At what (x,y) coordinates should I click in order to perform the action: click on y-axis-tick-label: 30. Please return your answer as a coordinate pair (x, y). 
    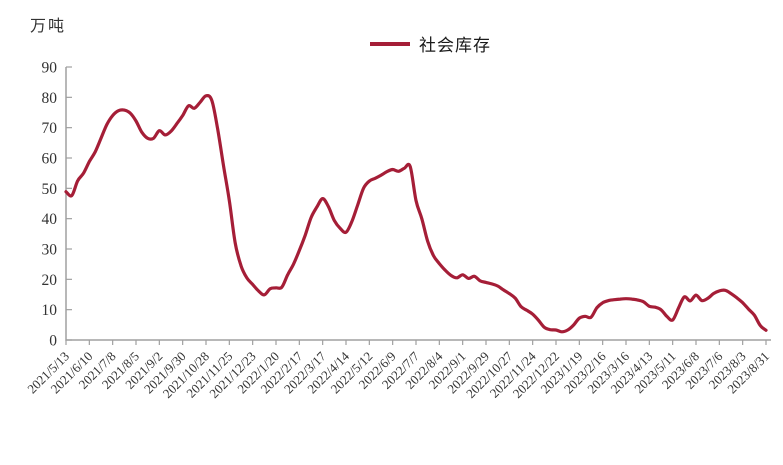
    Looking at the image, I should click on (50, 250).